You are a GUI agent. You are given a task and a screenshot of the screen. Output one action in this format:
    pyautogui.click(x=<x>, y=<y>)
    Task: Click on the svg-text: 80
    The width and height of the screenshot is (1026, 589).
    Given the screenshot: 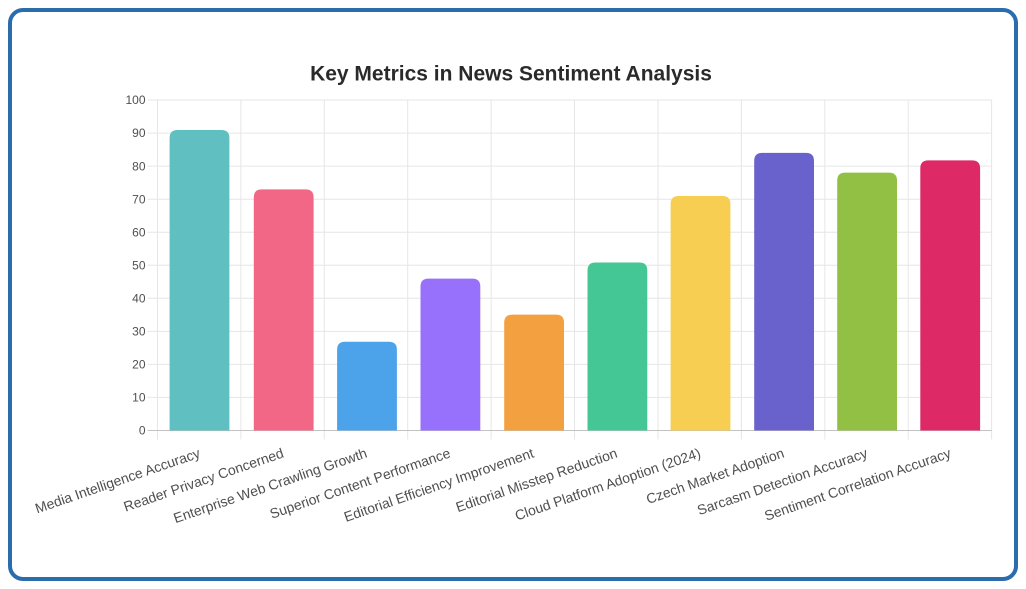 What is the action you would take?
    pyautogui.click(x=139, y=166)
    